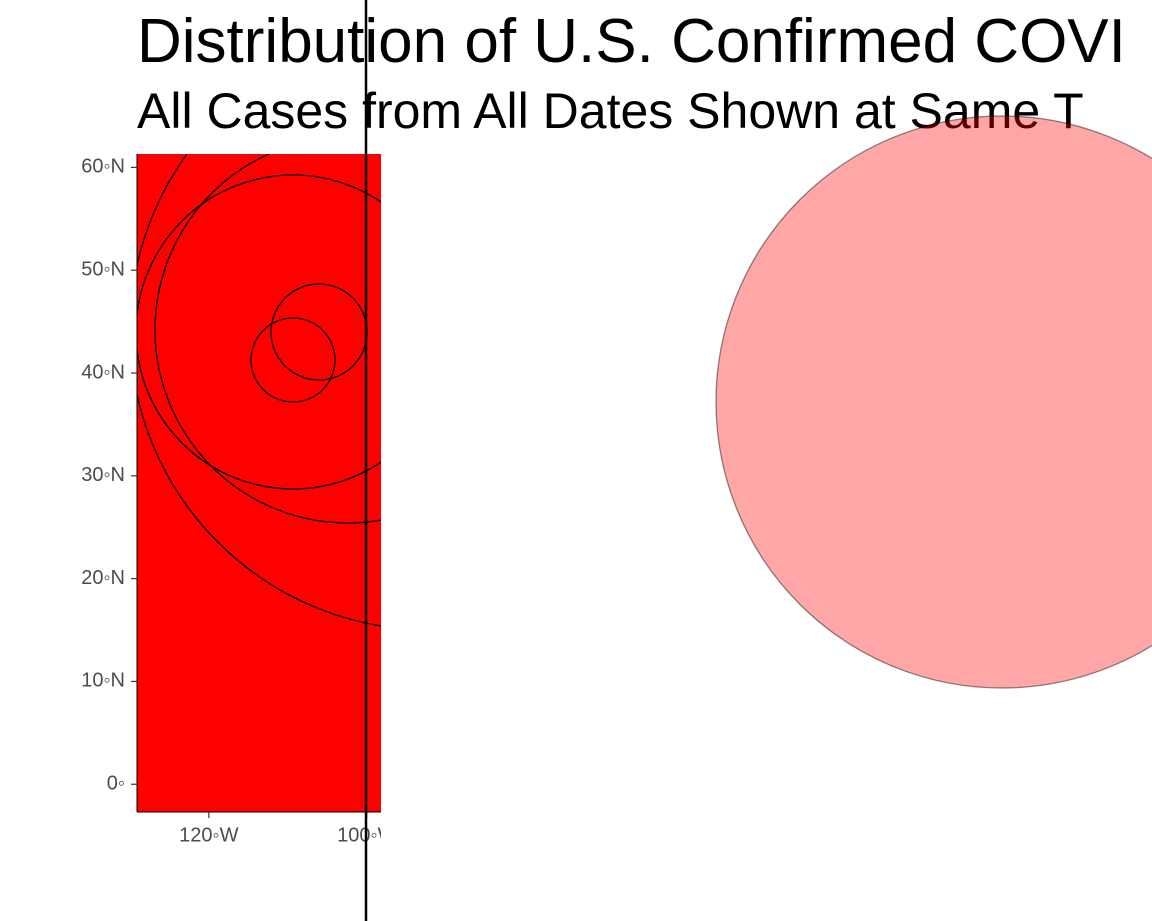 The image size is (1152, 921). What do you see at coordinates (103, 578) in the screenshot?
I see `y-tick-label: 20◦N` at bounding box center [103, 578].